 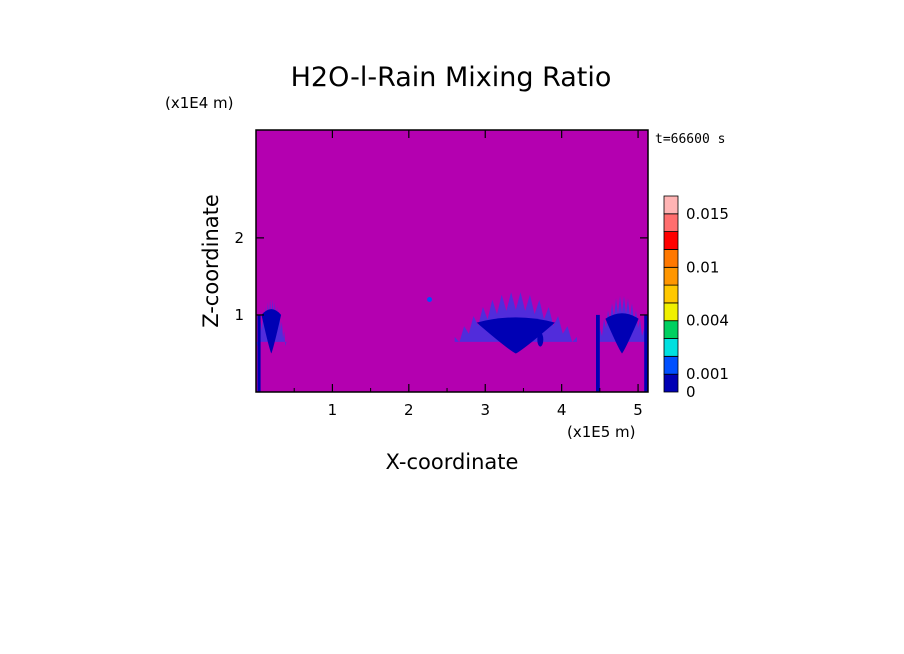 I want to click on colorbar-tick-label: 0.004, so click(x=707, y=321).